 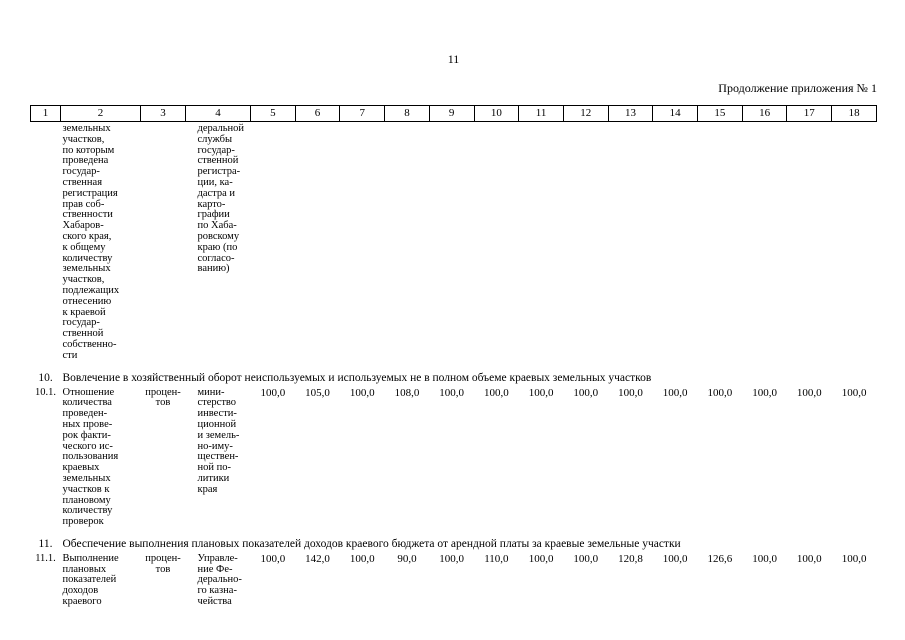 What do you see at coordinates (720, 113) in the screenshot?
I see `header-cell: 15` at bounding box center [720, 113].